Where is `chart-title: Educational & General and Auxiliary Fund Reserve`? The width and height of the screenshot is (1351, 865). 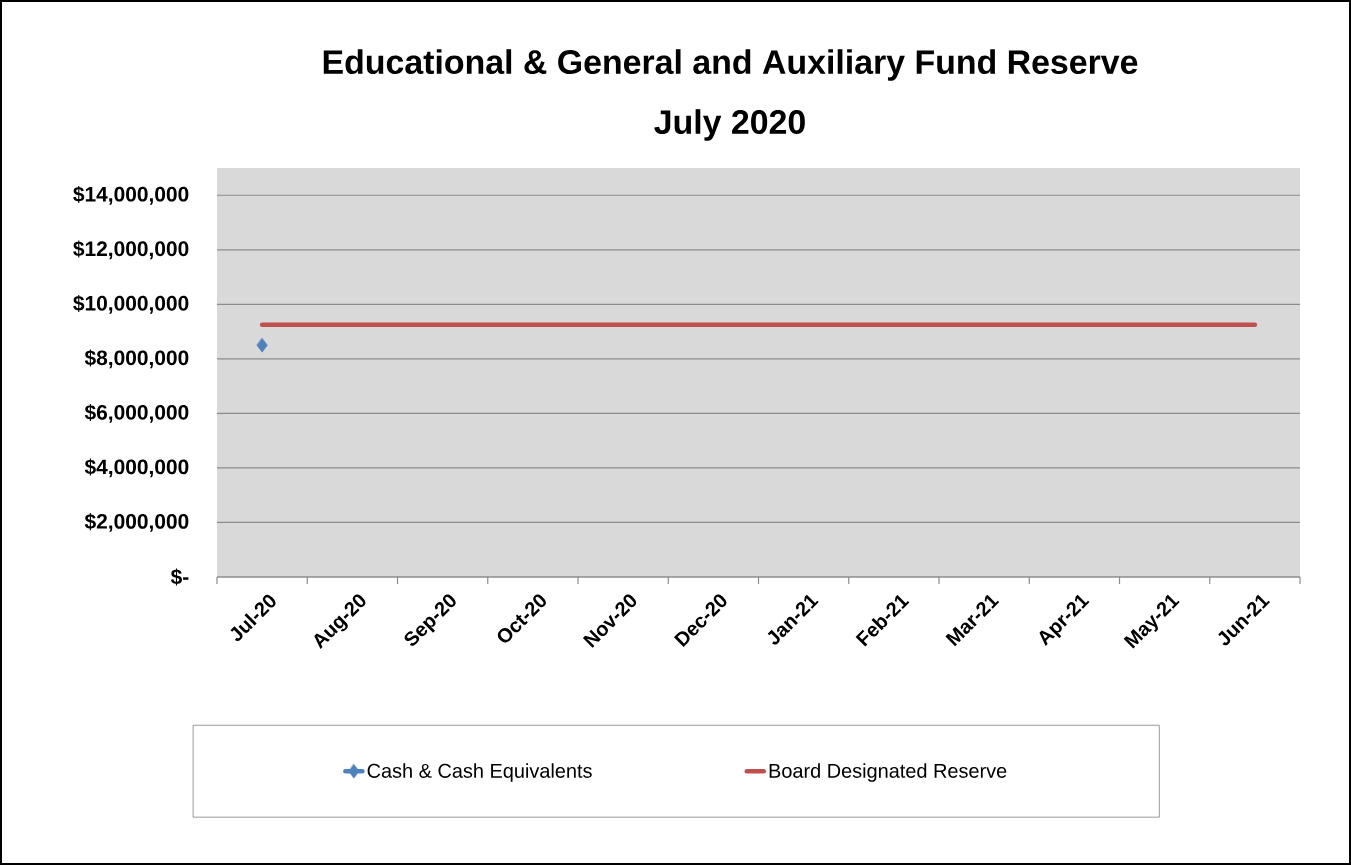 chart-title: Educational & General and Auxiliary Fund Reserve is located at coordinates (730, 65).